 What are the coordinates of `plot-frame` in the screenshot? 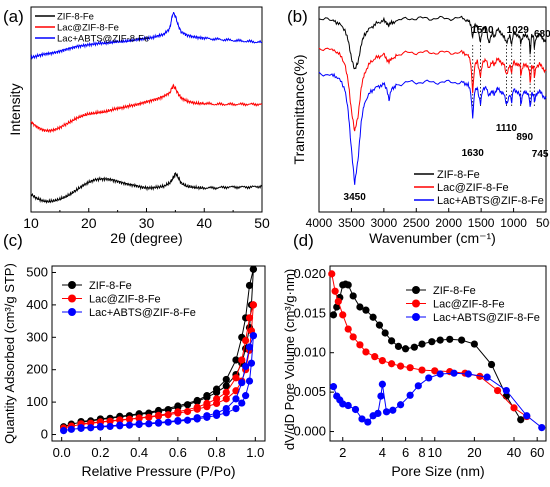 It's located at (158, 353).